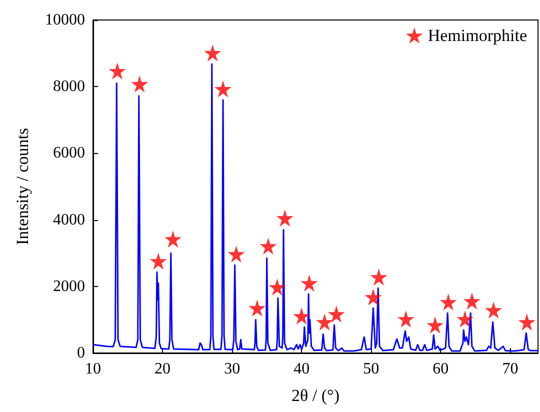 The height and width of the screenshot is (412, 540). I want to click on y-tick-label: 6000, so click(69, 153).